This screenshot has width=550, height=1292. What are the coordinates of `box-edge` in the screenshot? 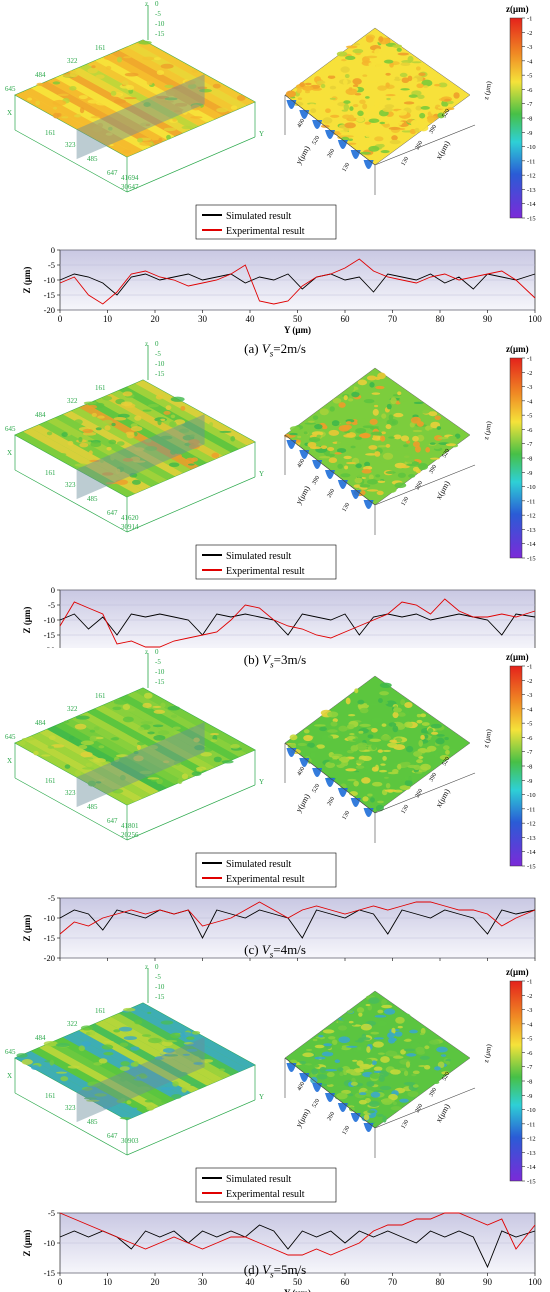 It's located at (425, 485).